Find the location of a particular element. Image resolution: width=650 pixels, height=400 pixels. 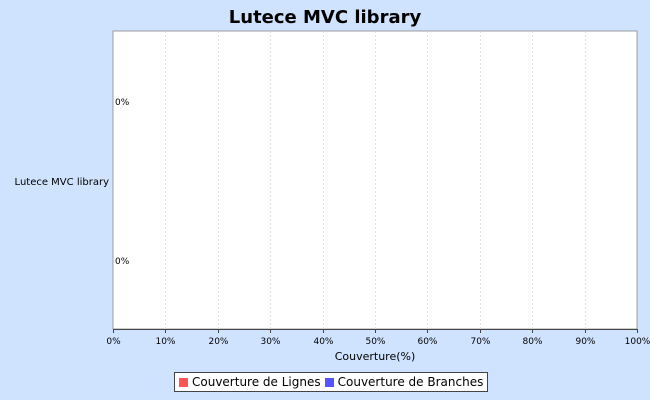

legend-swatch-branches is located at coordinates (329, 382).